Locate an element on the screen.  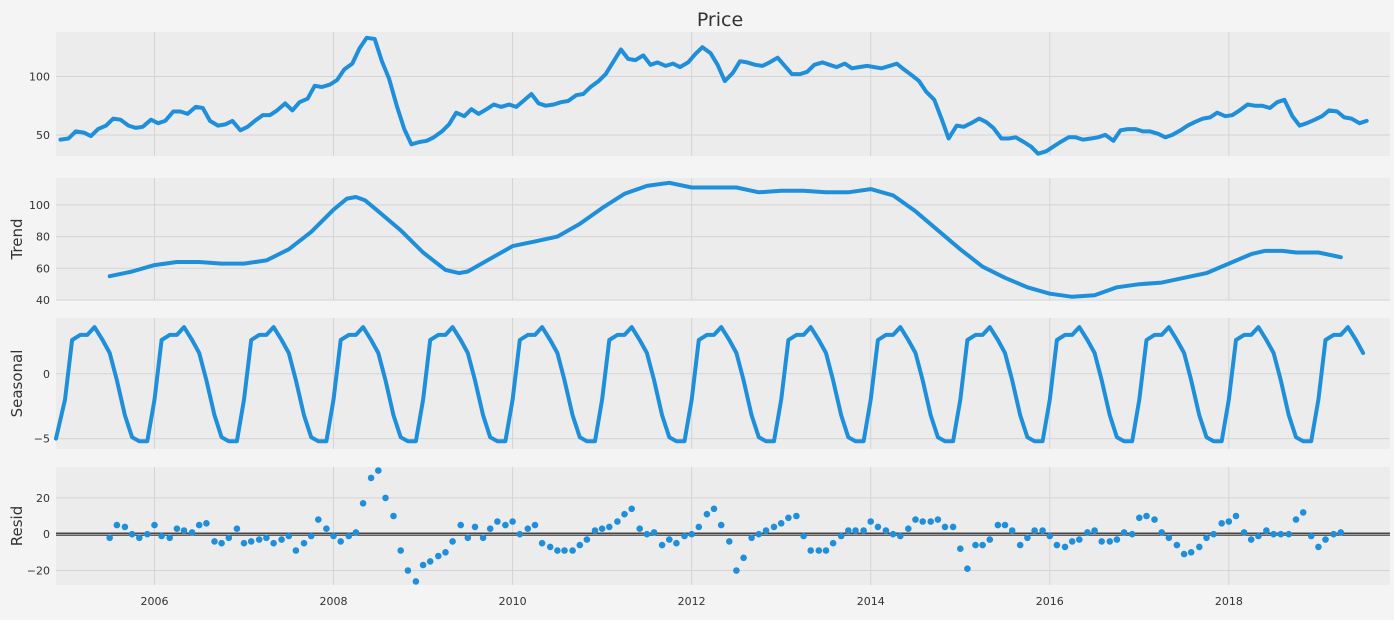
chart-title: Price is located at coordinates (720, 20).